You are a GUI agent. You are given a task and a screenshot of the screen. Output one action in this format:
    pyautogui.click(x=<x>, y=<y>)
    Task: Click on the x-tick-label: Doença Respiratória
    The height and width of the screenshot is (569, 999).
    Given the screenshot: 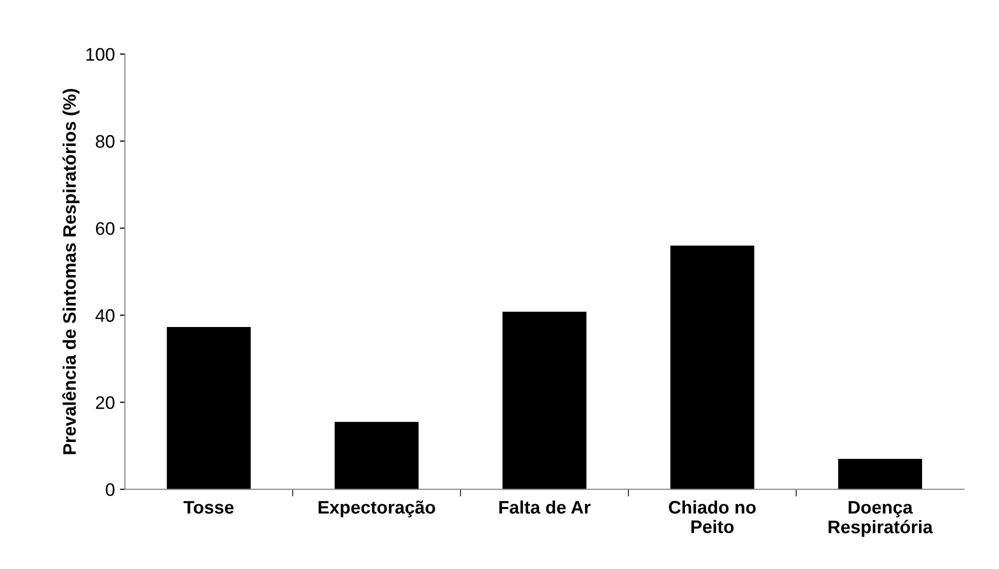 What is the action you would take?
    pyautogui.click(x=880, y=519)
    